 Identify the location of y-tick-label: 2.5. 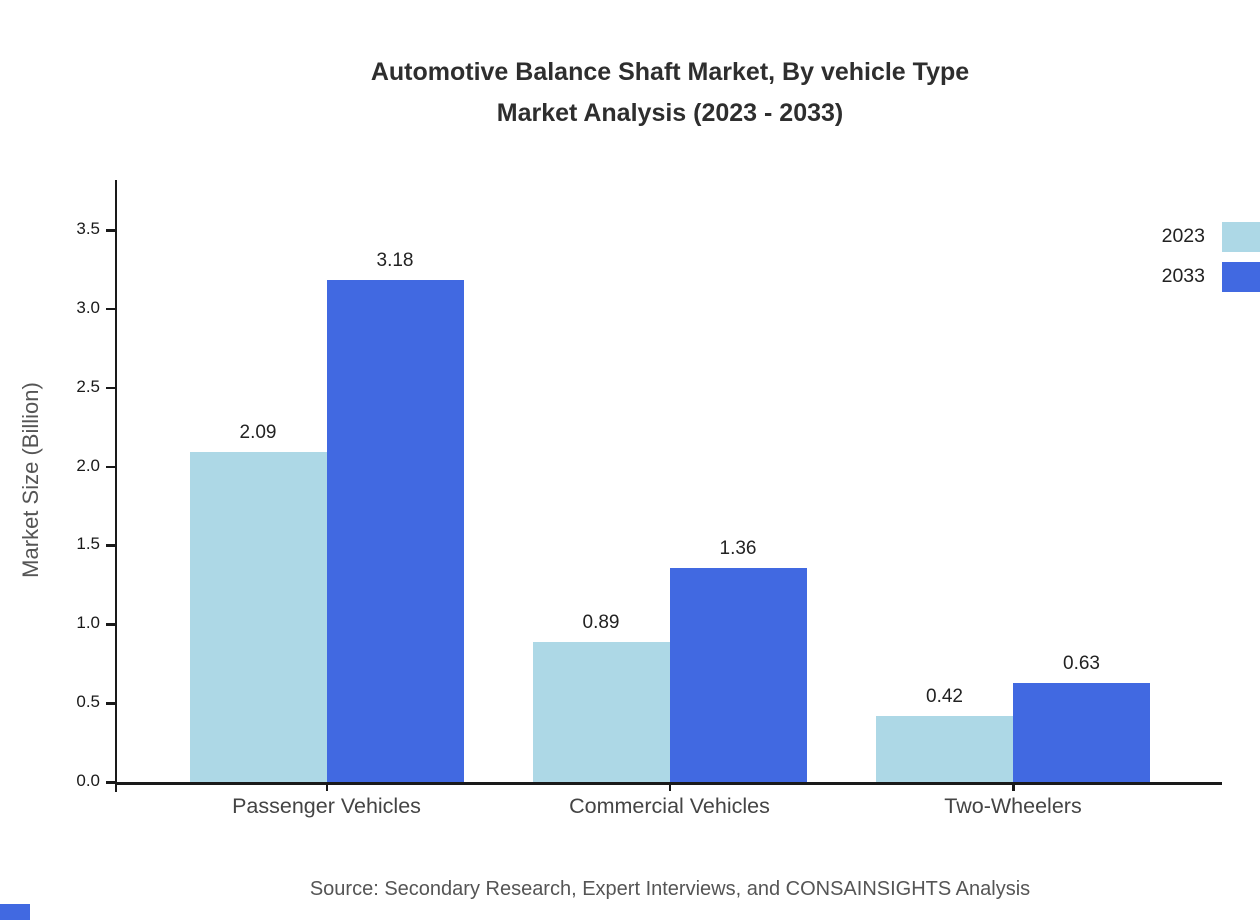
(88, 386).